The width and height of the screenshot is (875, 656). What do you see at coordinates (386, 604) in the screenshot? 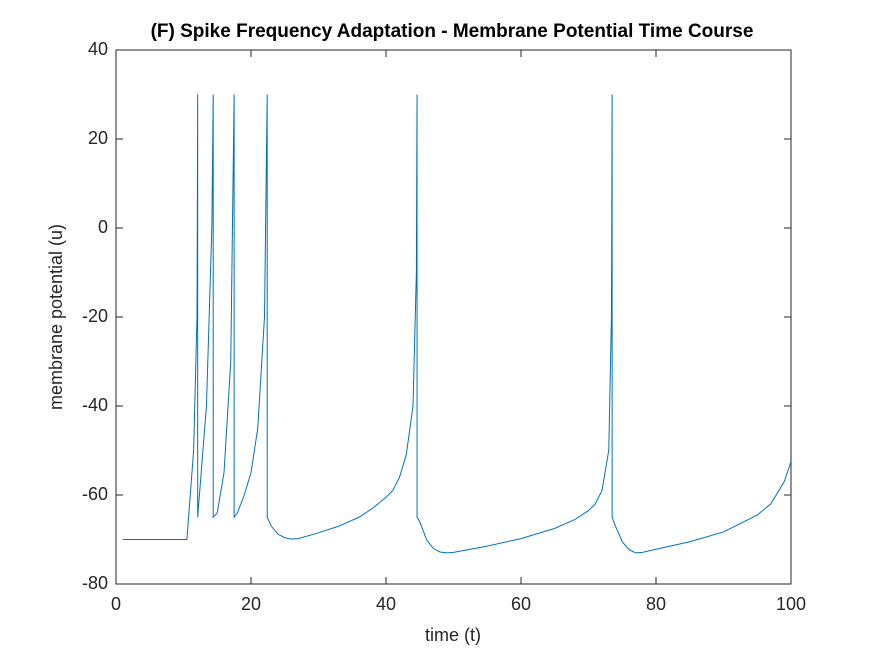
I see `x-tick-label: 40` at bounding box center [386, 604].